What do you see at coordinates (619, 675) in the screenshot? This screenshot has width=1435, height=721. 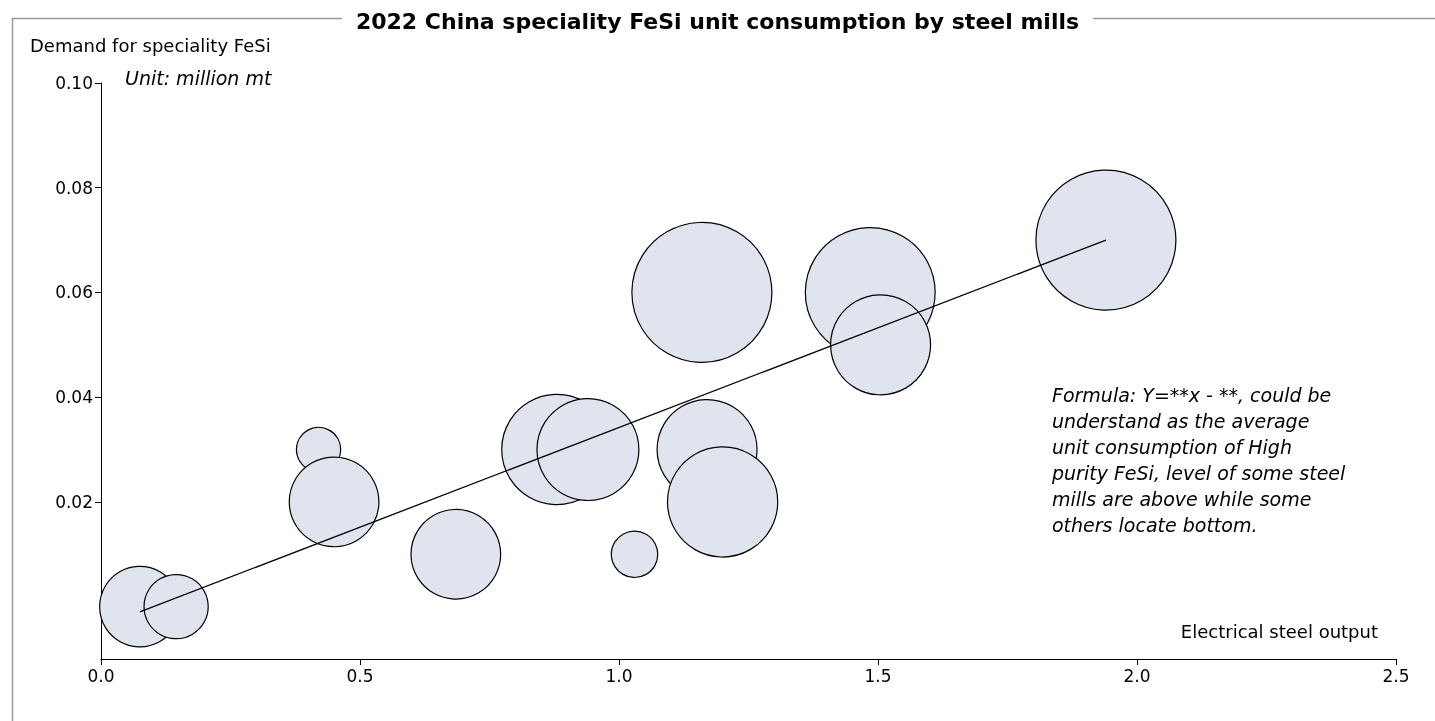 I see `x-tick-label: 1.0` at bounding box center [619, 675].